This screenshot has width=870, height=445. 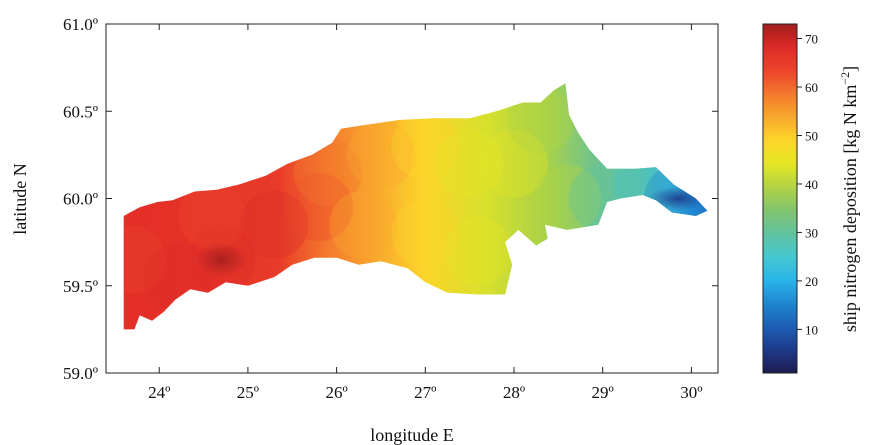 What do you see at coordinates (248, 392) in the screenshot?
I see `x-tick-label-1: 25º` at bounding box center [248, 392].